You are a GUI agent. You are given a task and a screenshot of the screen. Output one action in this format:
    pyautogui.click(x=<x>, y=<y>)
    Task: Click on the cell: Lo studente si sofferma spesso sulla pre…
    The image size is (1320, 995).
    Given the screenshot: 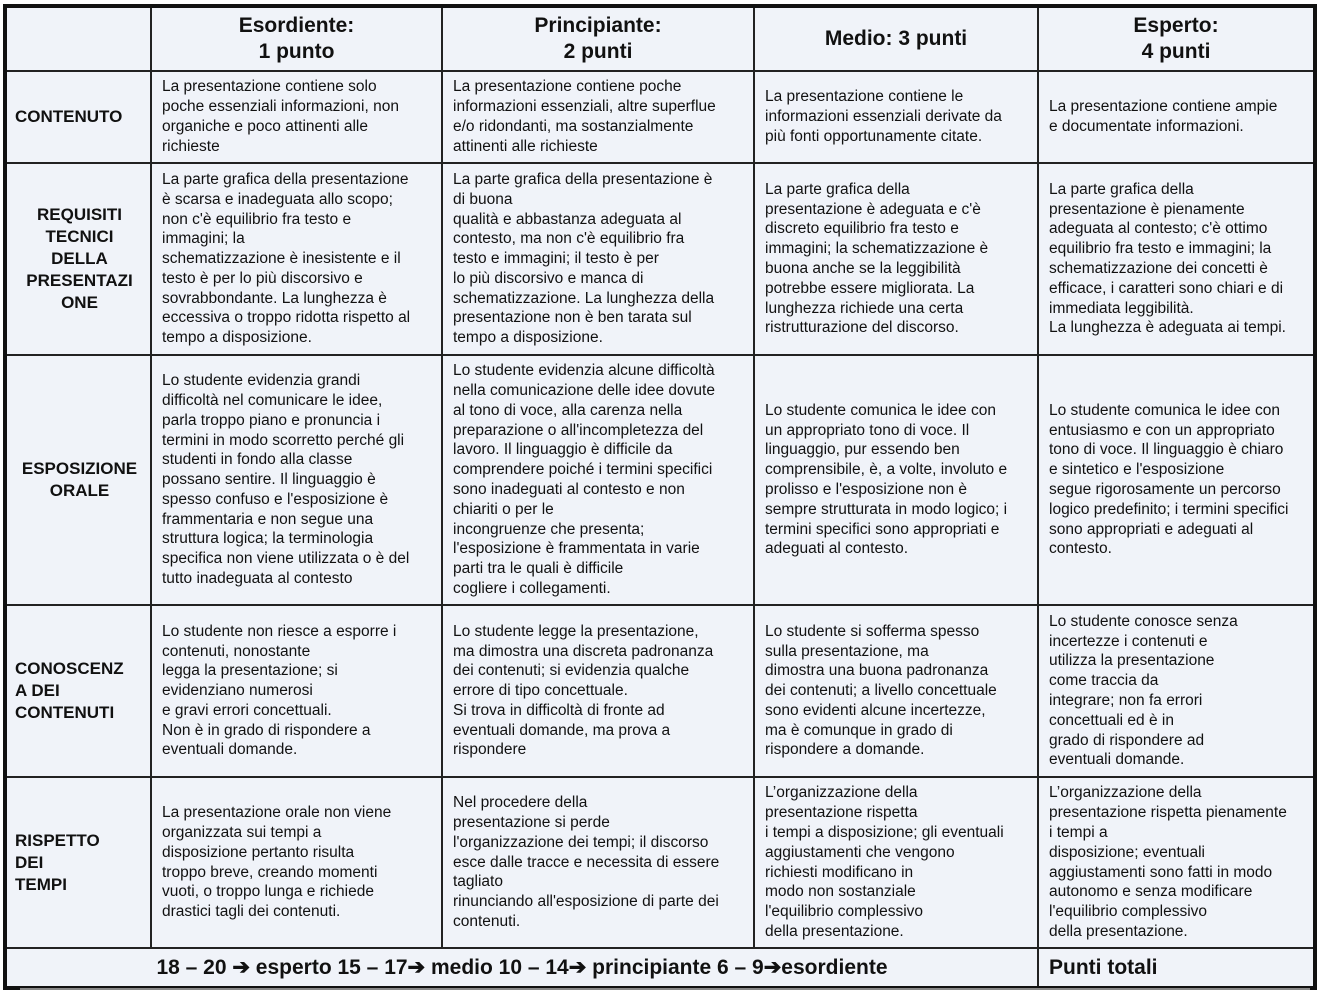 What is the action you would take?
    pyautogui.click(x=896, y=691)
    